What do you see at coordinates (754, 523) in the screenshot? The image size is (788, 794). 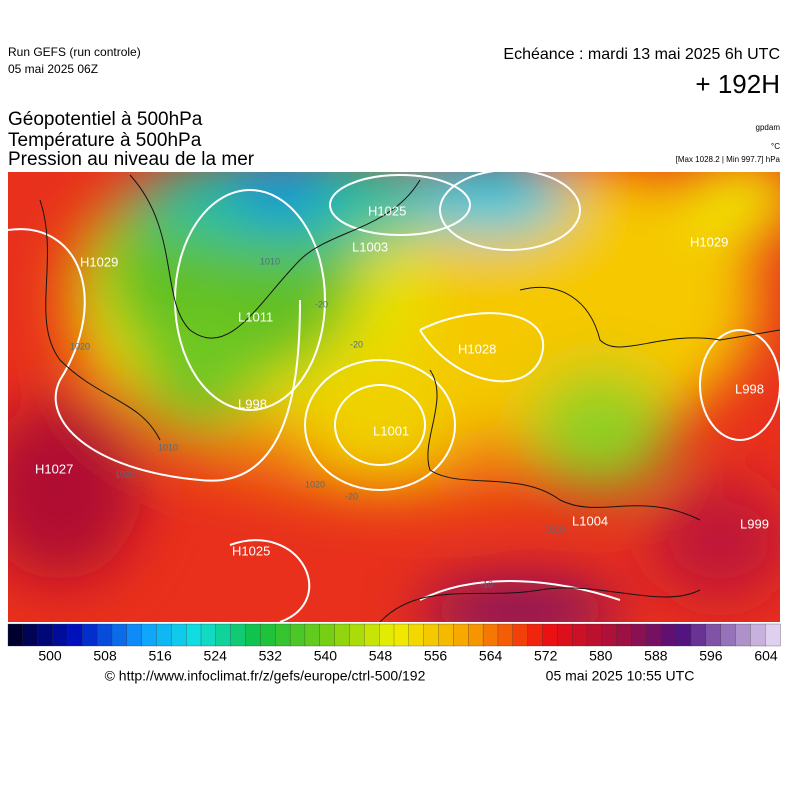 I see `pressure-label: L999` at bounding box center [754, 523].